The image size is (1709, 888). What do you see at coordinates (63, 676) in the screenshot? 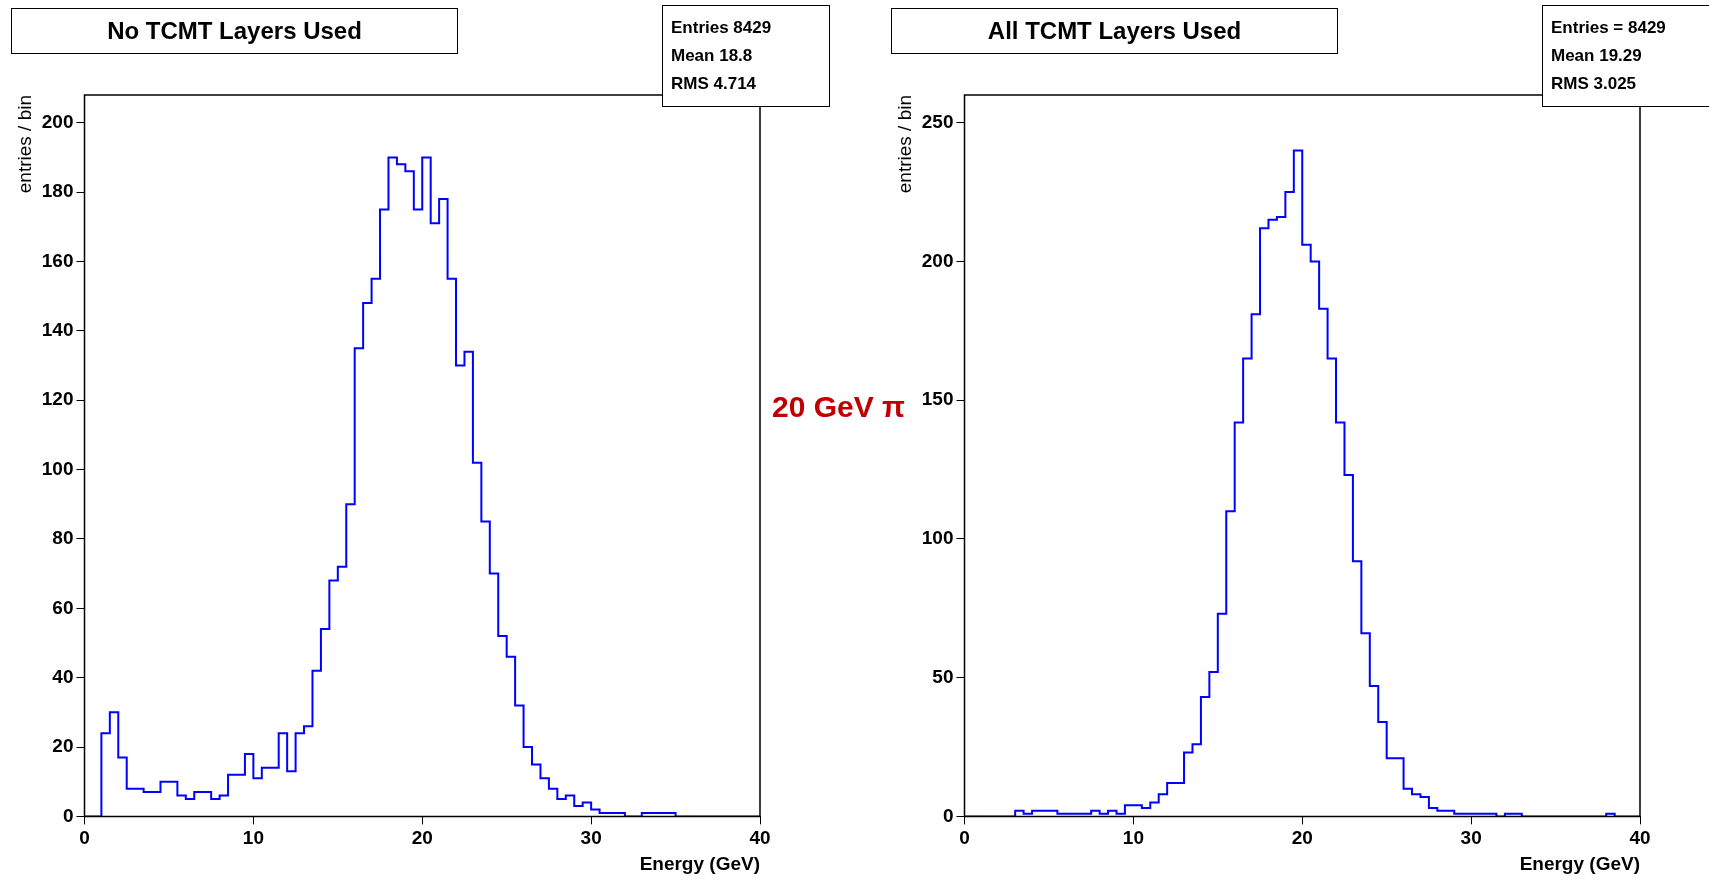
I see `y-tick-label: 40` at bounding box center [63, 676].